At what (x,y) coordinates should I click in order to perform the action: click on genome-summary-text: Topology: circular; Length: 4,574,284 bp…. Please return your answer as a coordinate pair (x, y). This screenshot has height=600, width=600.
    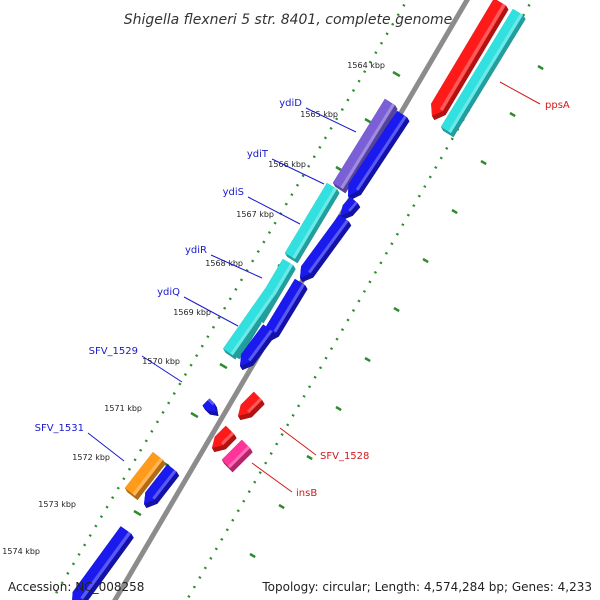
    Looking at the image, I should click on (427, 587).